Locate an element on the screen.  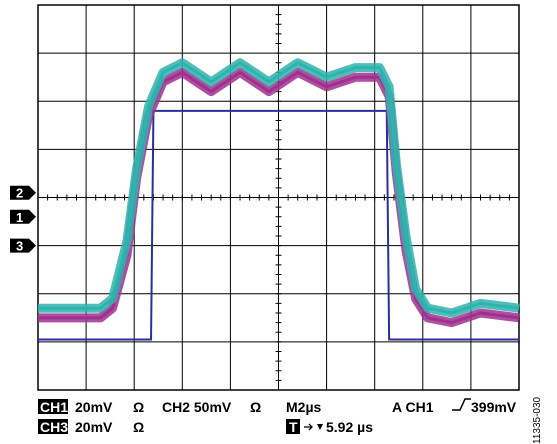
ch2-ohm: Ω is located at coordinates (255, 407).